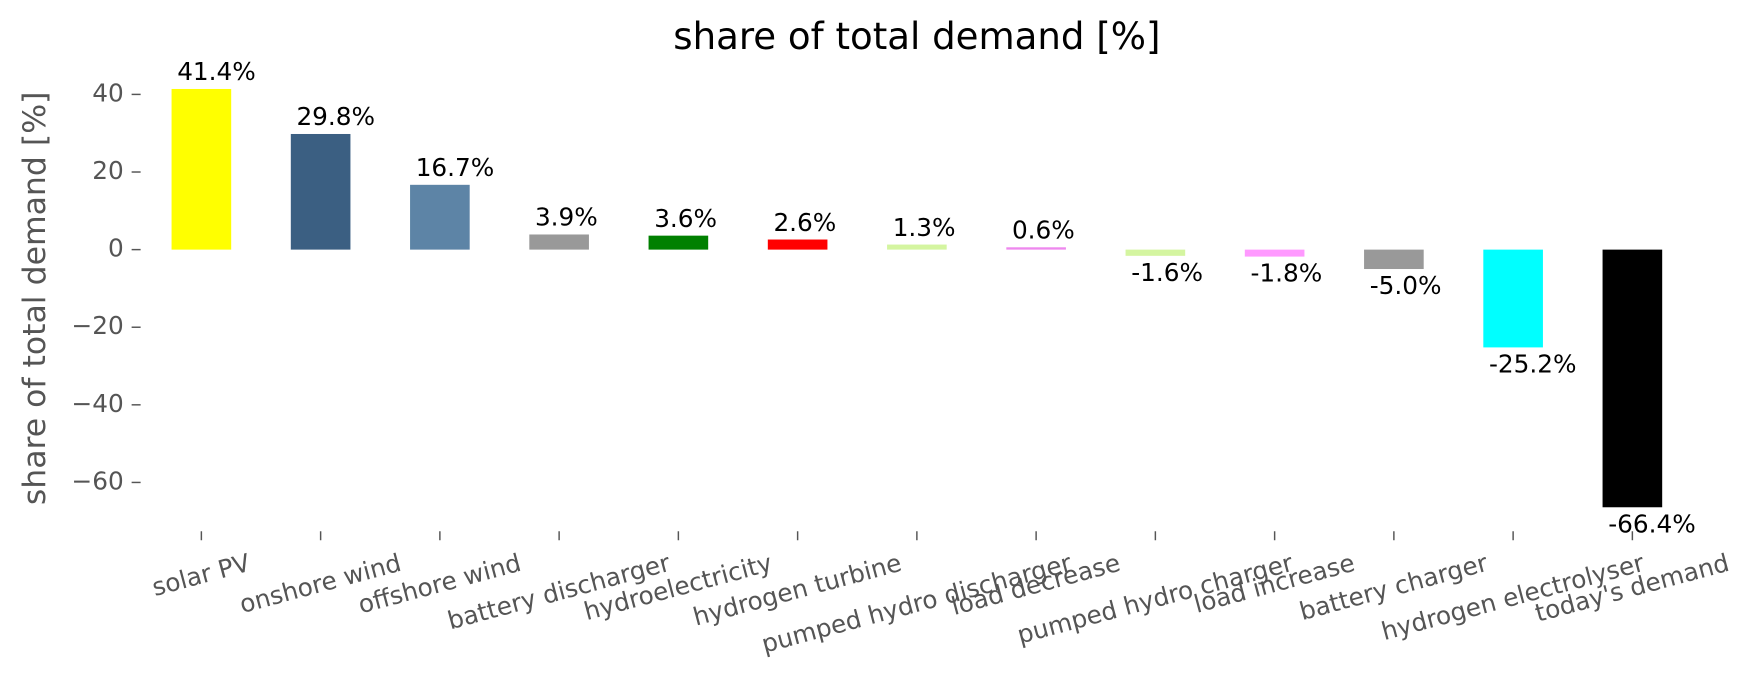 This screenshot has width=1764, height=689. What do you see at coordinates (1167, 272) in the screenshot?
I see `value-label: -1.6%` at bounding box center [1167, 272].